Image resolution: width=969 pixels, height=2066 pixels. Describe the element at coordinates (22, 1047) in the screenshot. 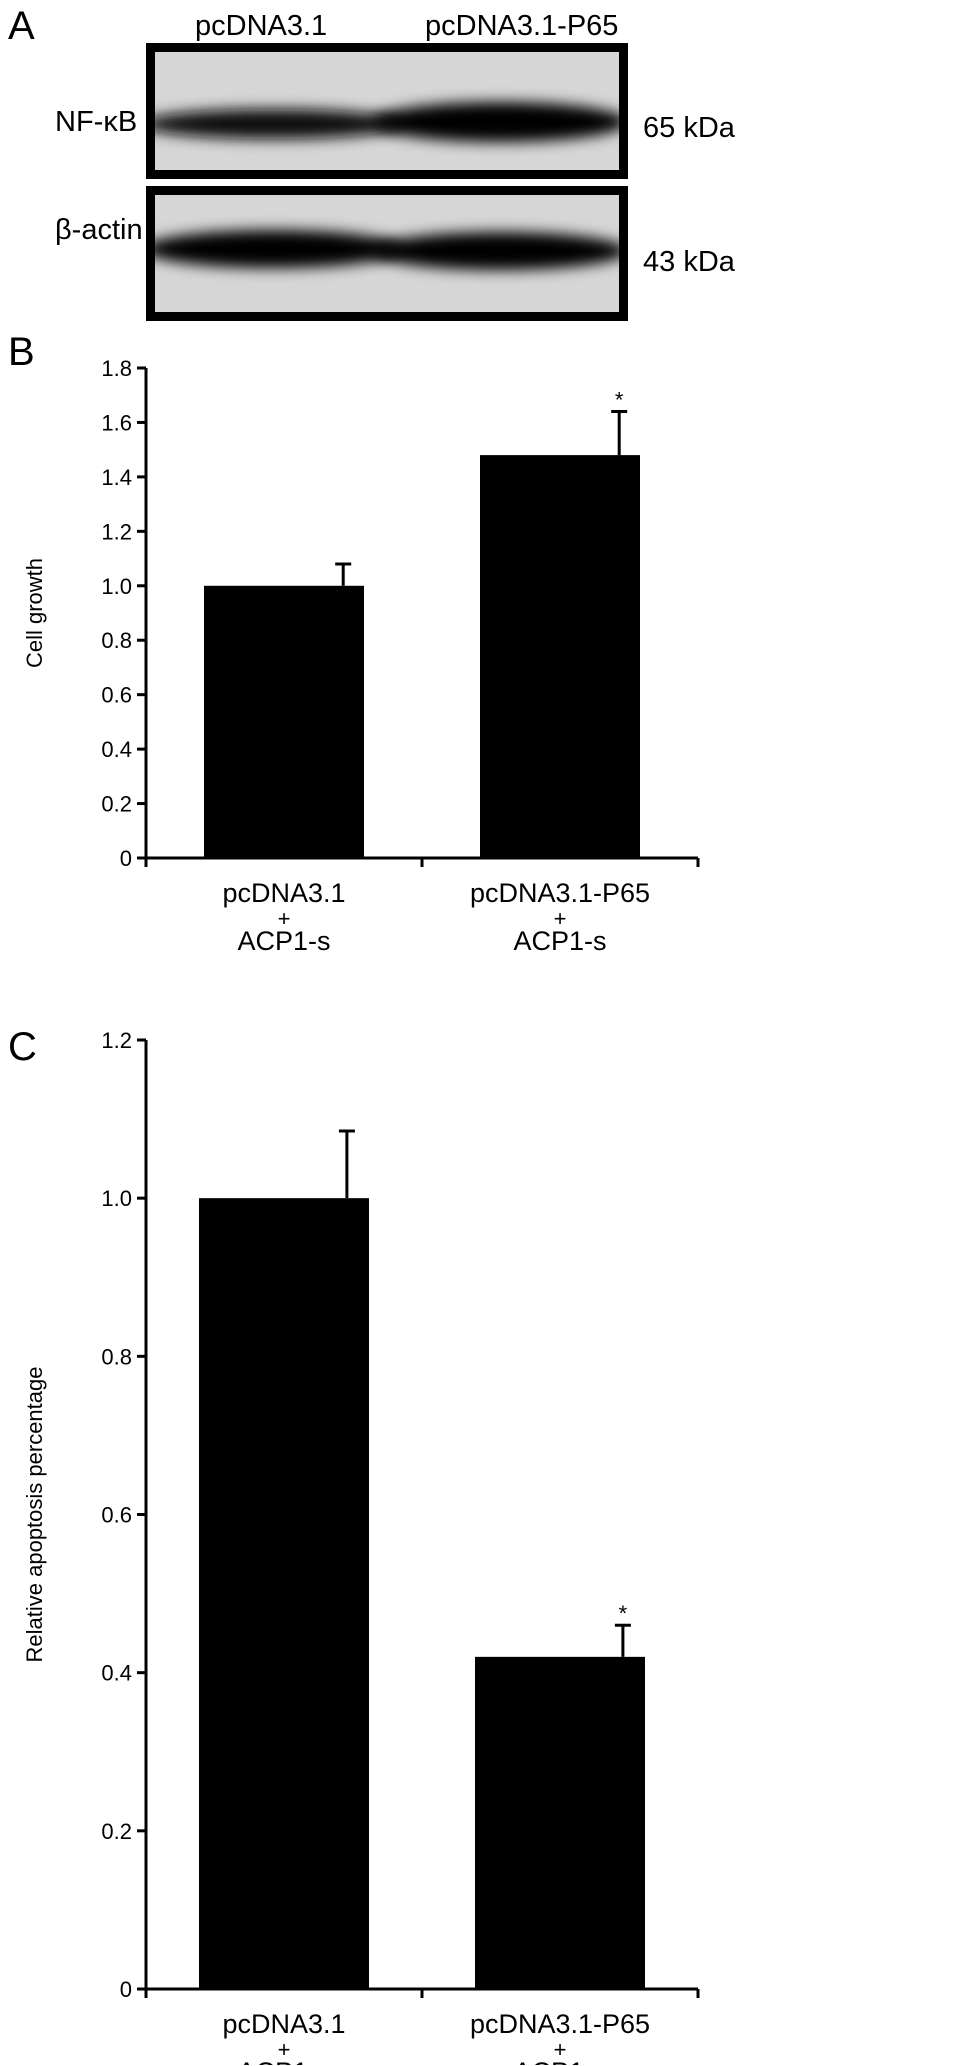

I see `panel-letter-c: C` at that location.